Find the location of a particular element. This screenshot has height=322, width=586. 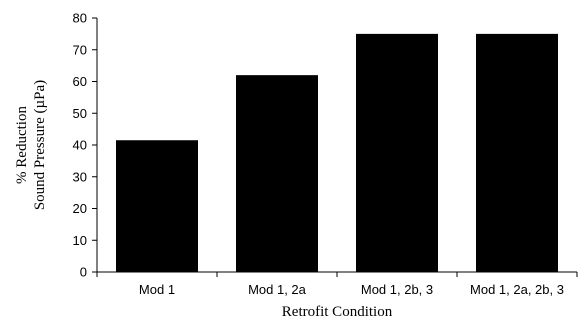

x-tick-label: Mod 1, 2a, 2b, 3 is located at coordinates (517, 289).